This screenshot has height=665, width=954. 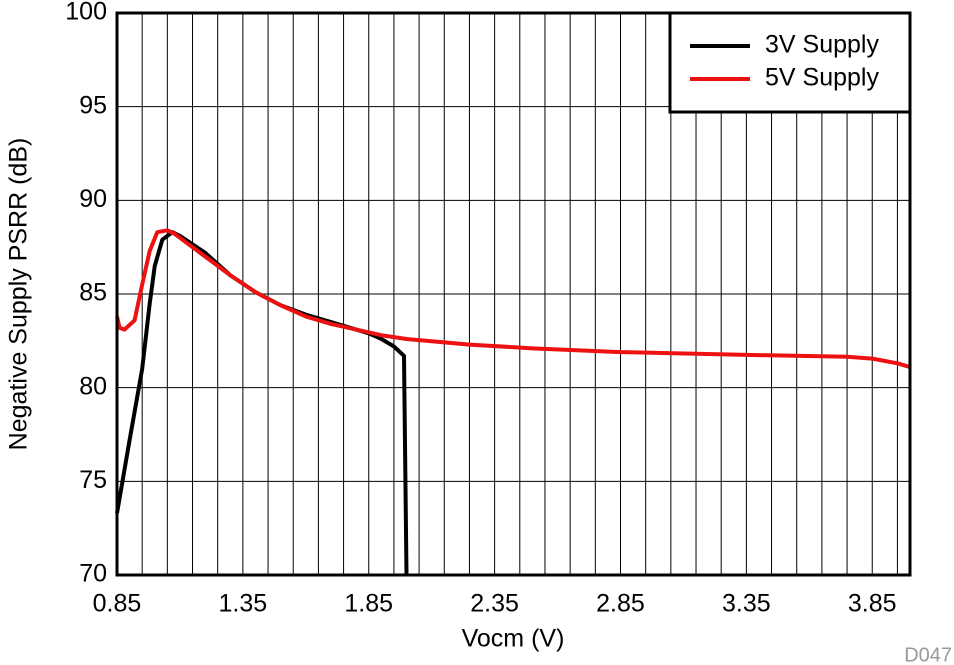 I want to click on x-tick-label: 1.35, so click(x=243, y=604).